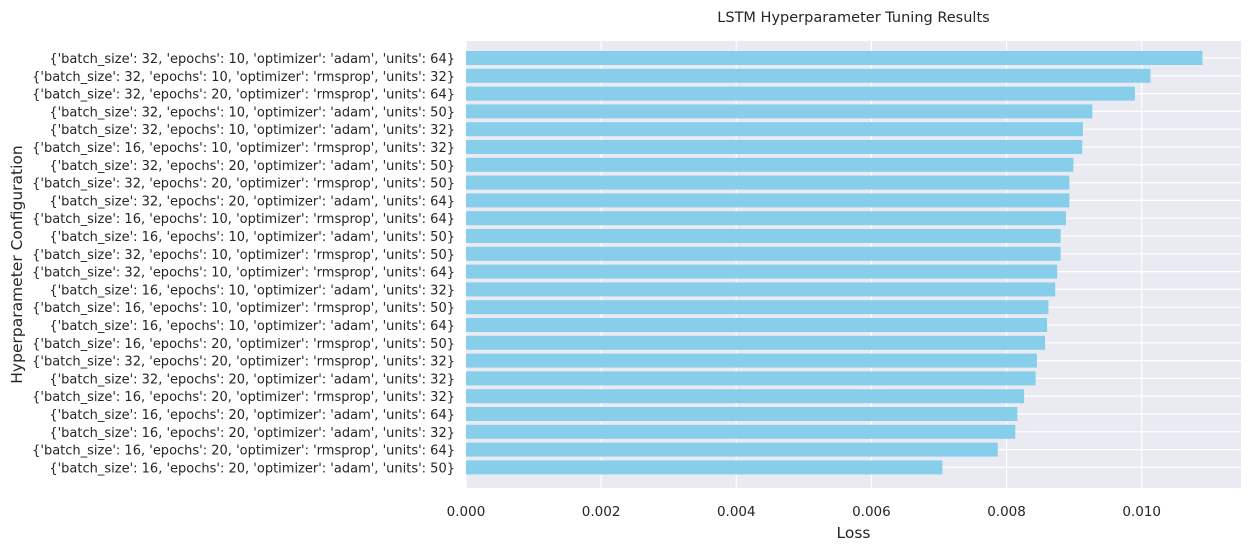 The height and width of the screenshot is (555, 1251). What do you see at coordinates (804, 512) in the screenshot?
I see `x-tick-labels: 0.000 0.002 0.004 0.006 0.008 0.010` at bounding box center [804, 512].